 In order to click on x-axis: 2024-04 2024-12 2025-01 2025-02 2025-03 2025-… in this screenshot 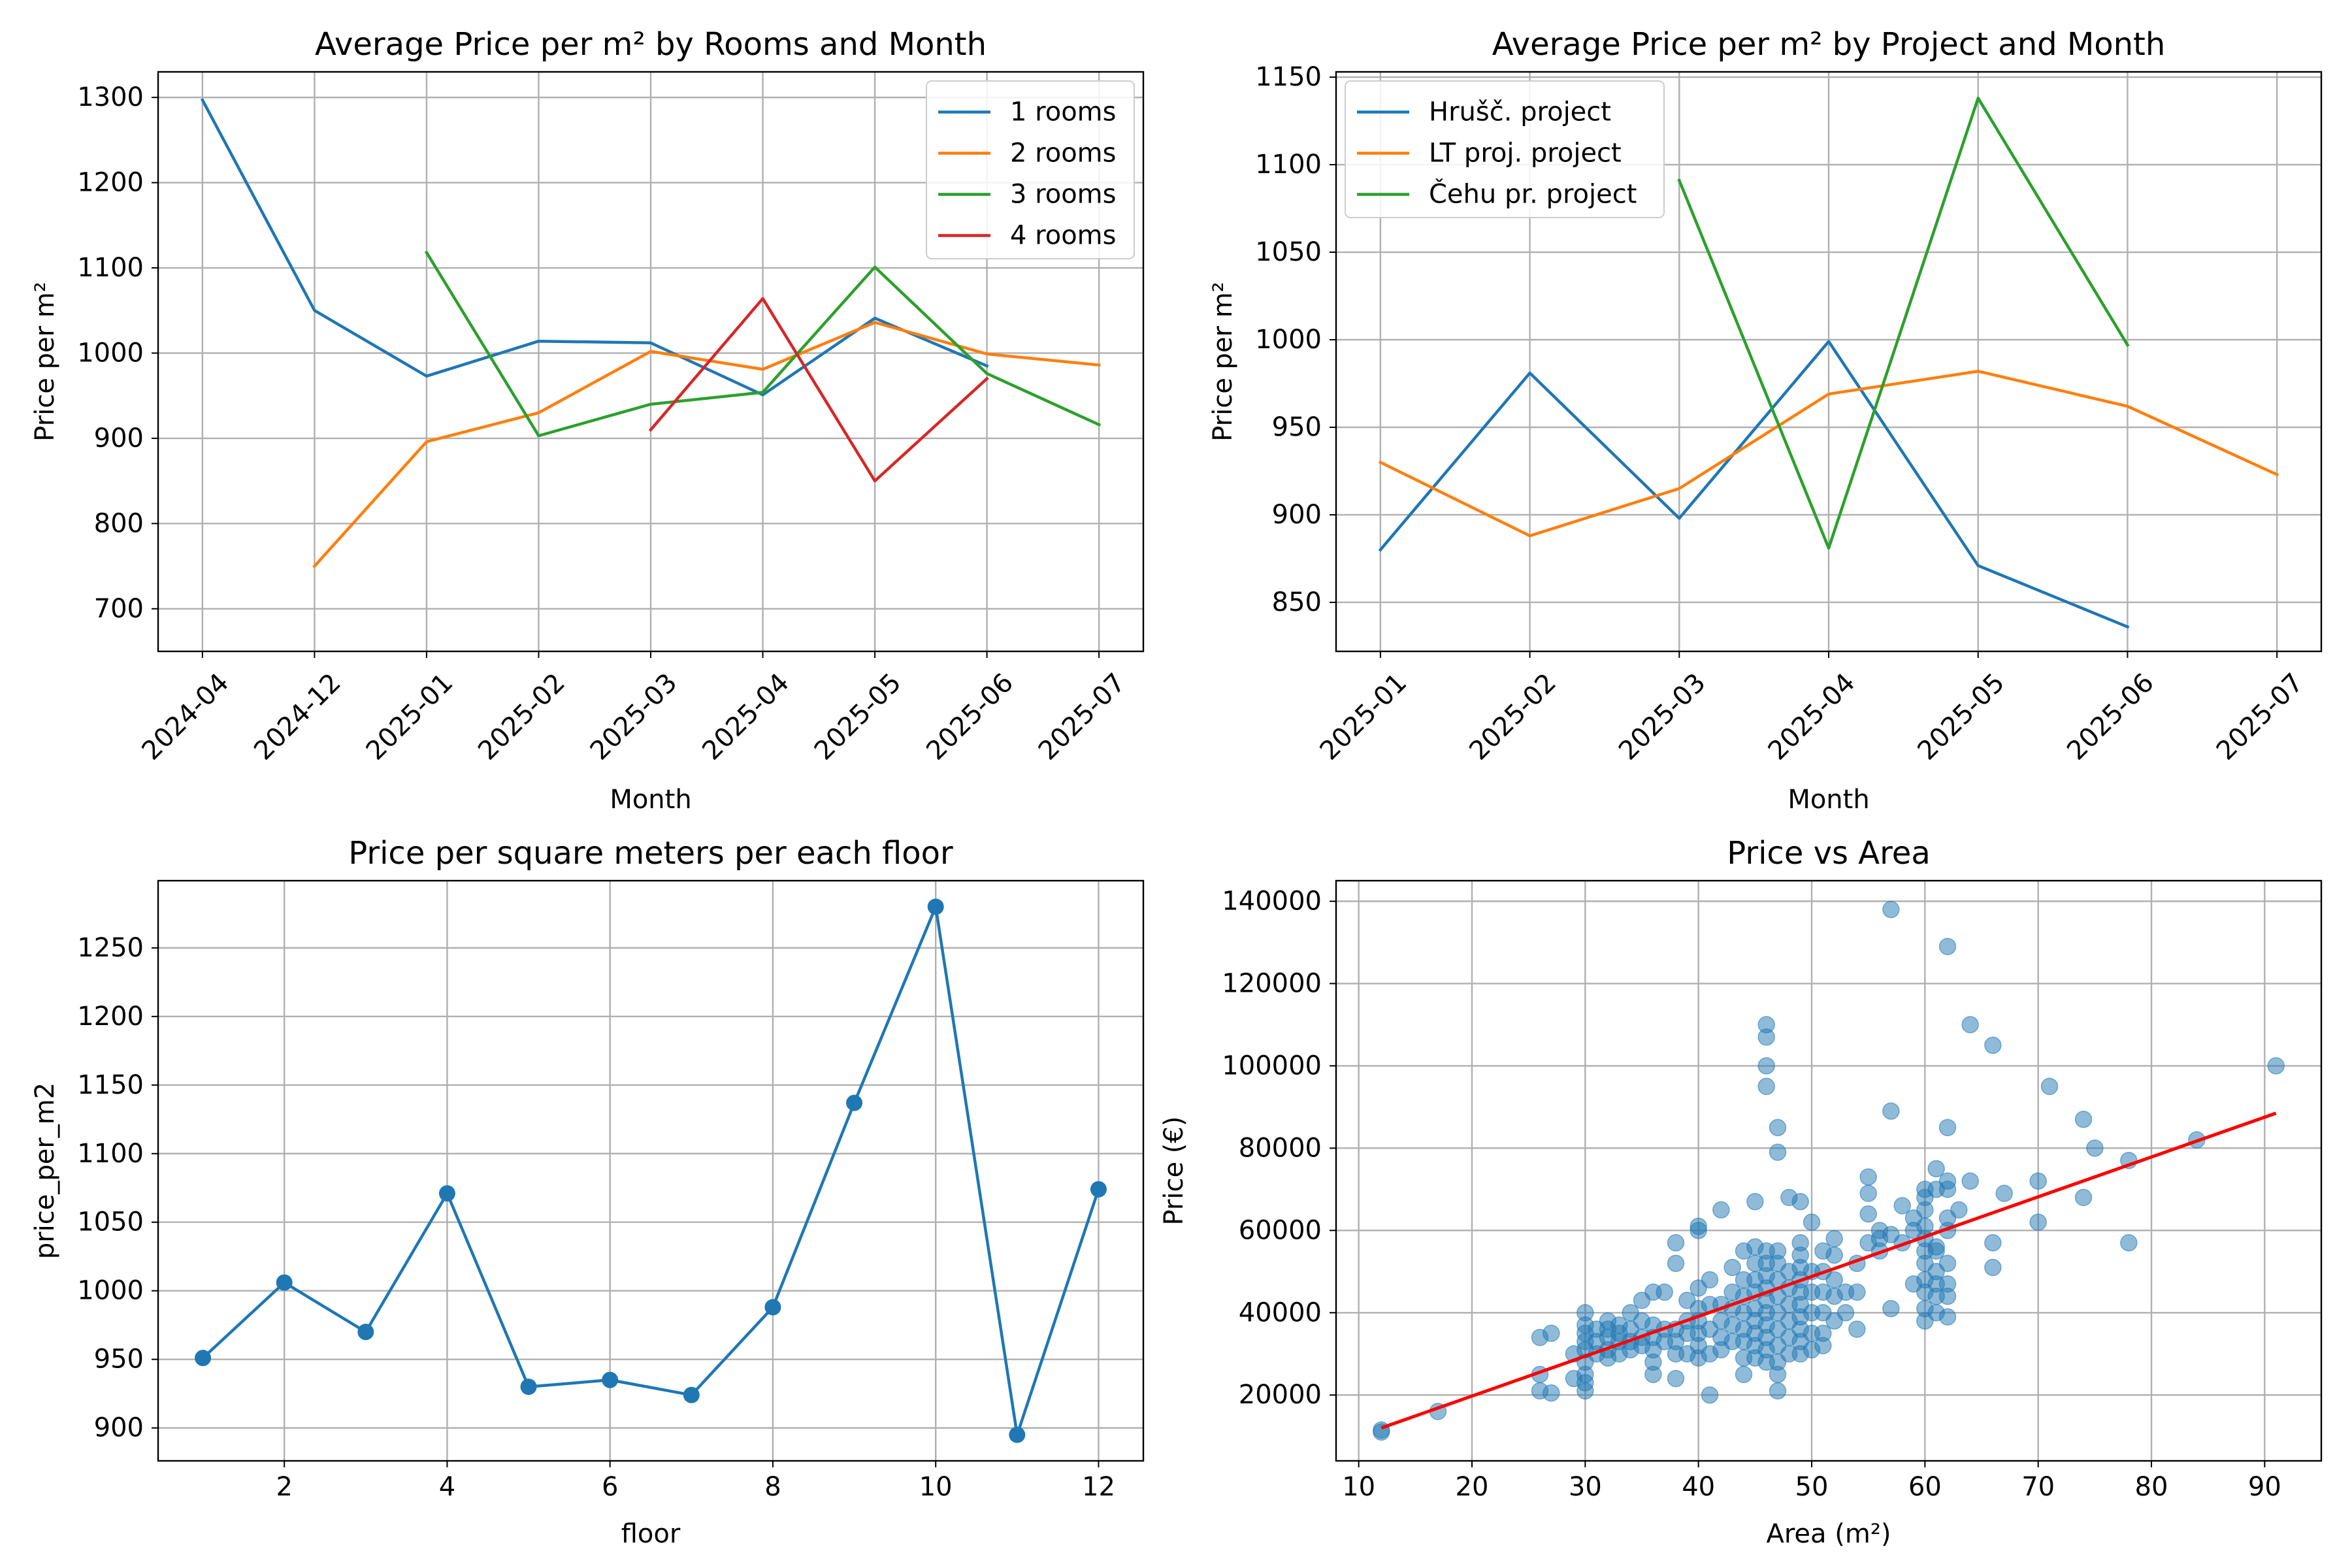, I will do `click(634, 708)`.